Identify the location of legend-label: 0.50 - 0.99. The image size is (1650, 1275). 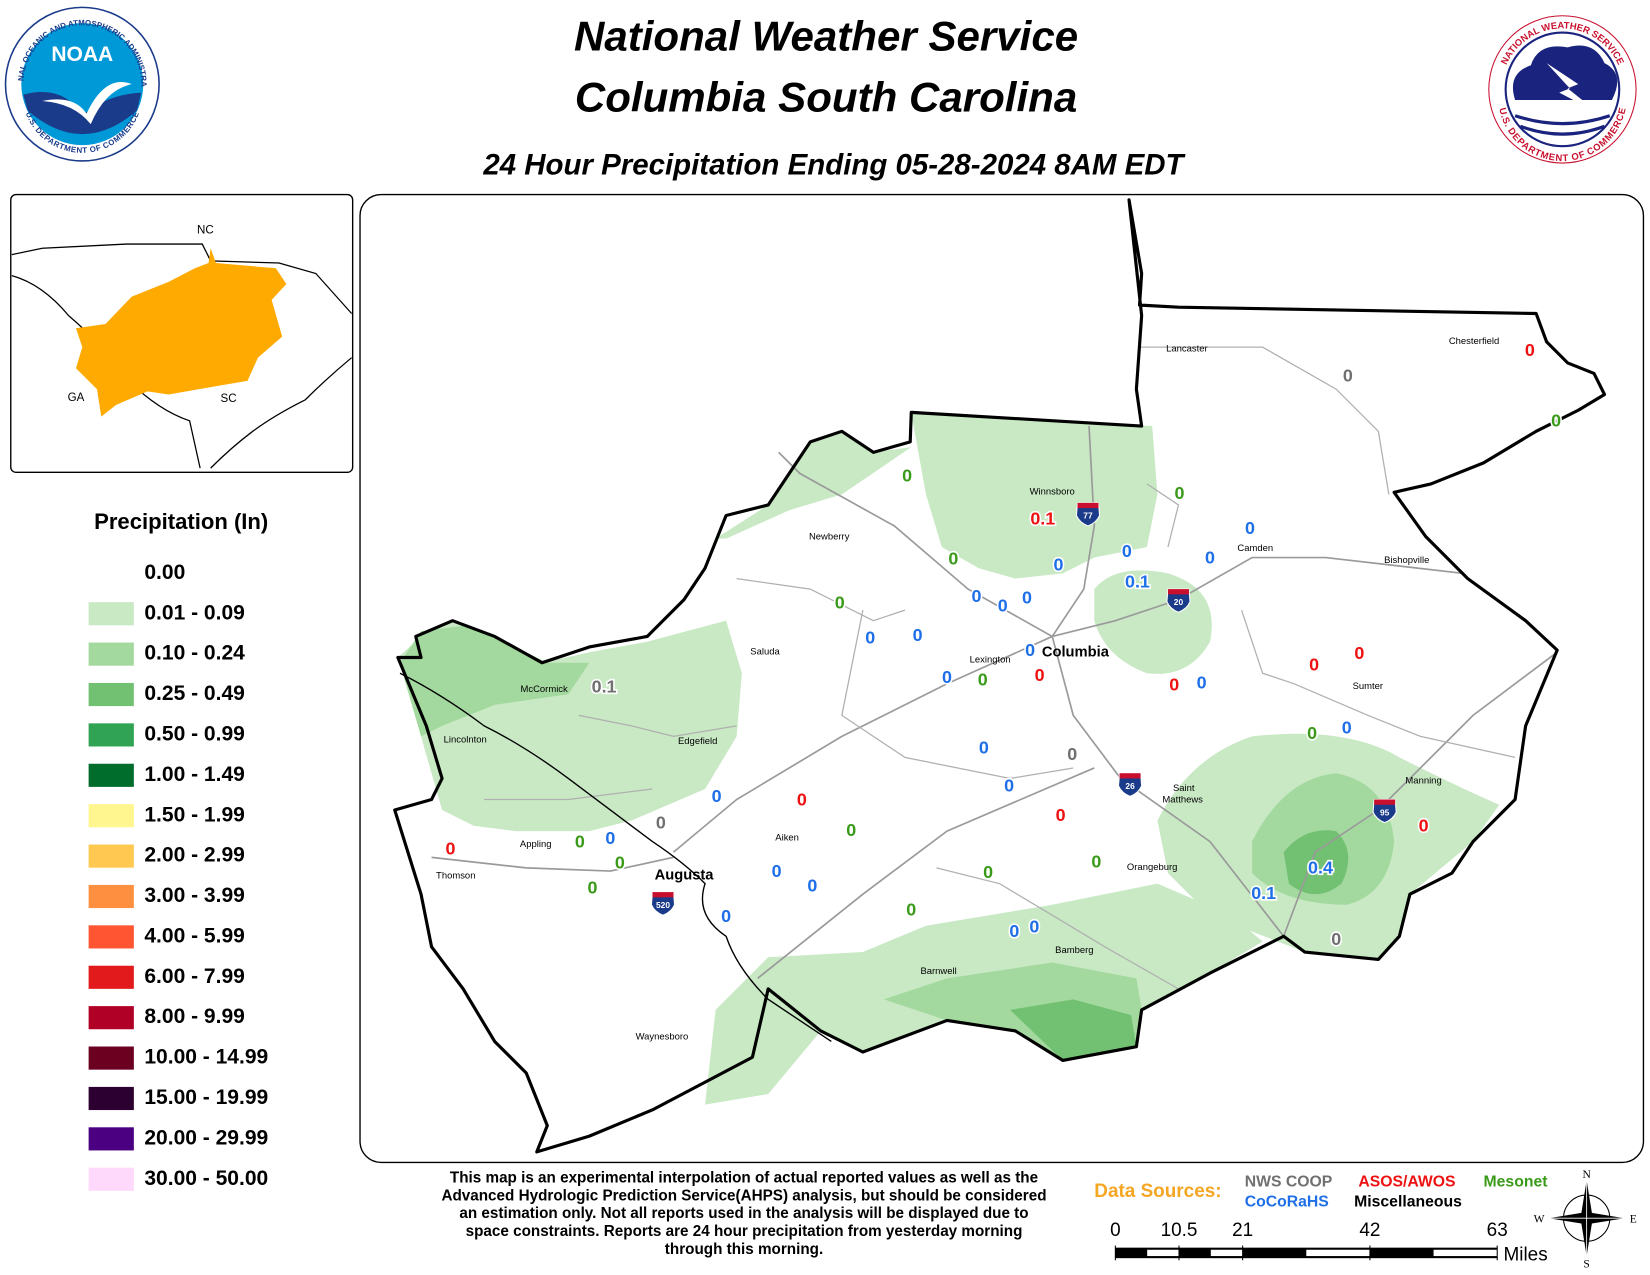
(194, 733).